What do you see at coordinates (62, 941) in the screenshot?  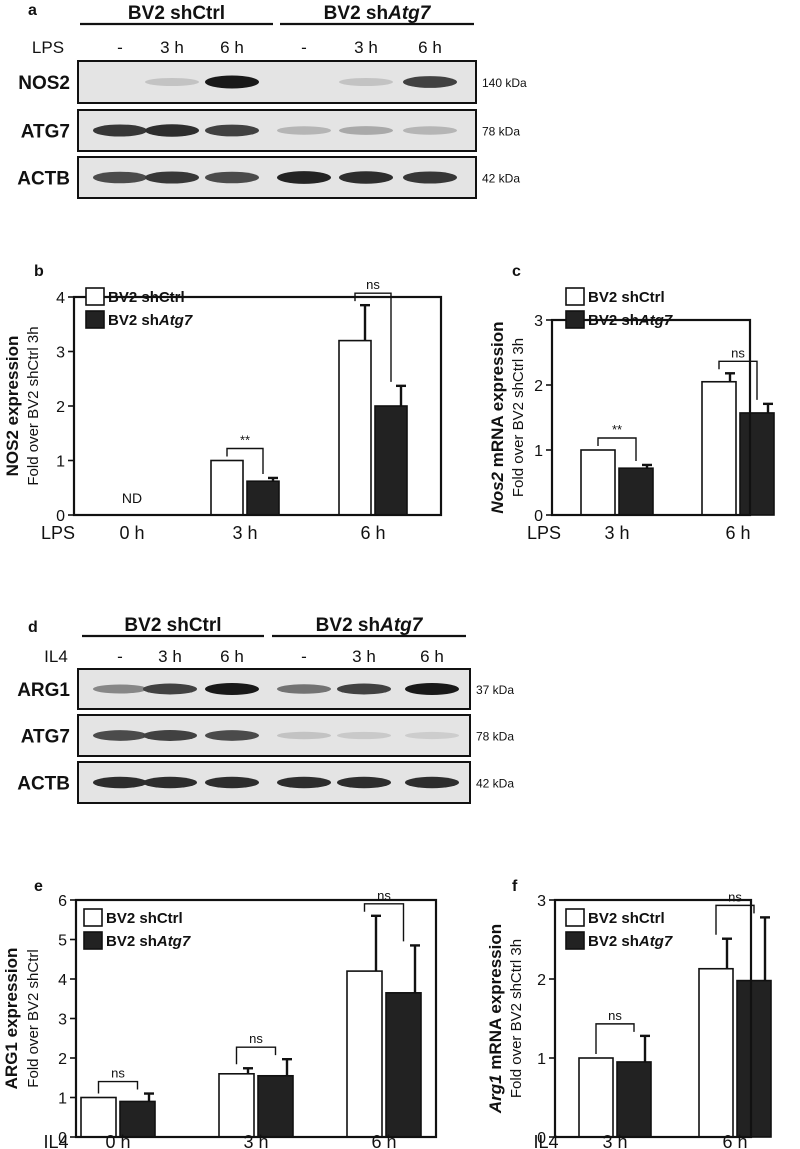 I see `y-tick-label: 5` at bounding box center [62, 941].